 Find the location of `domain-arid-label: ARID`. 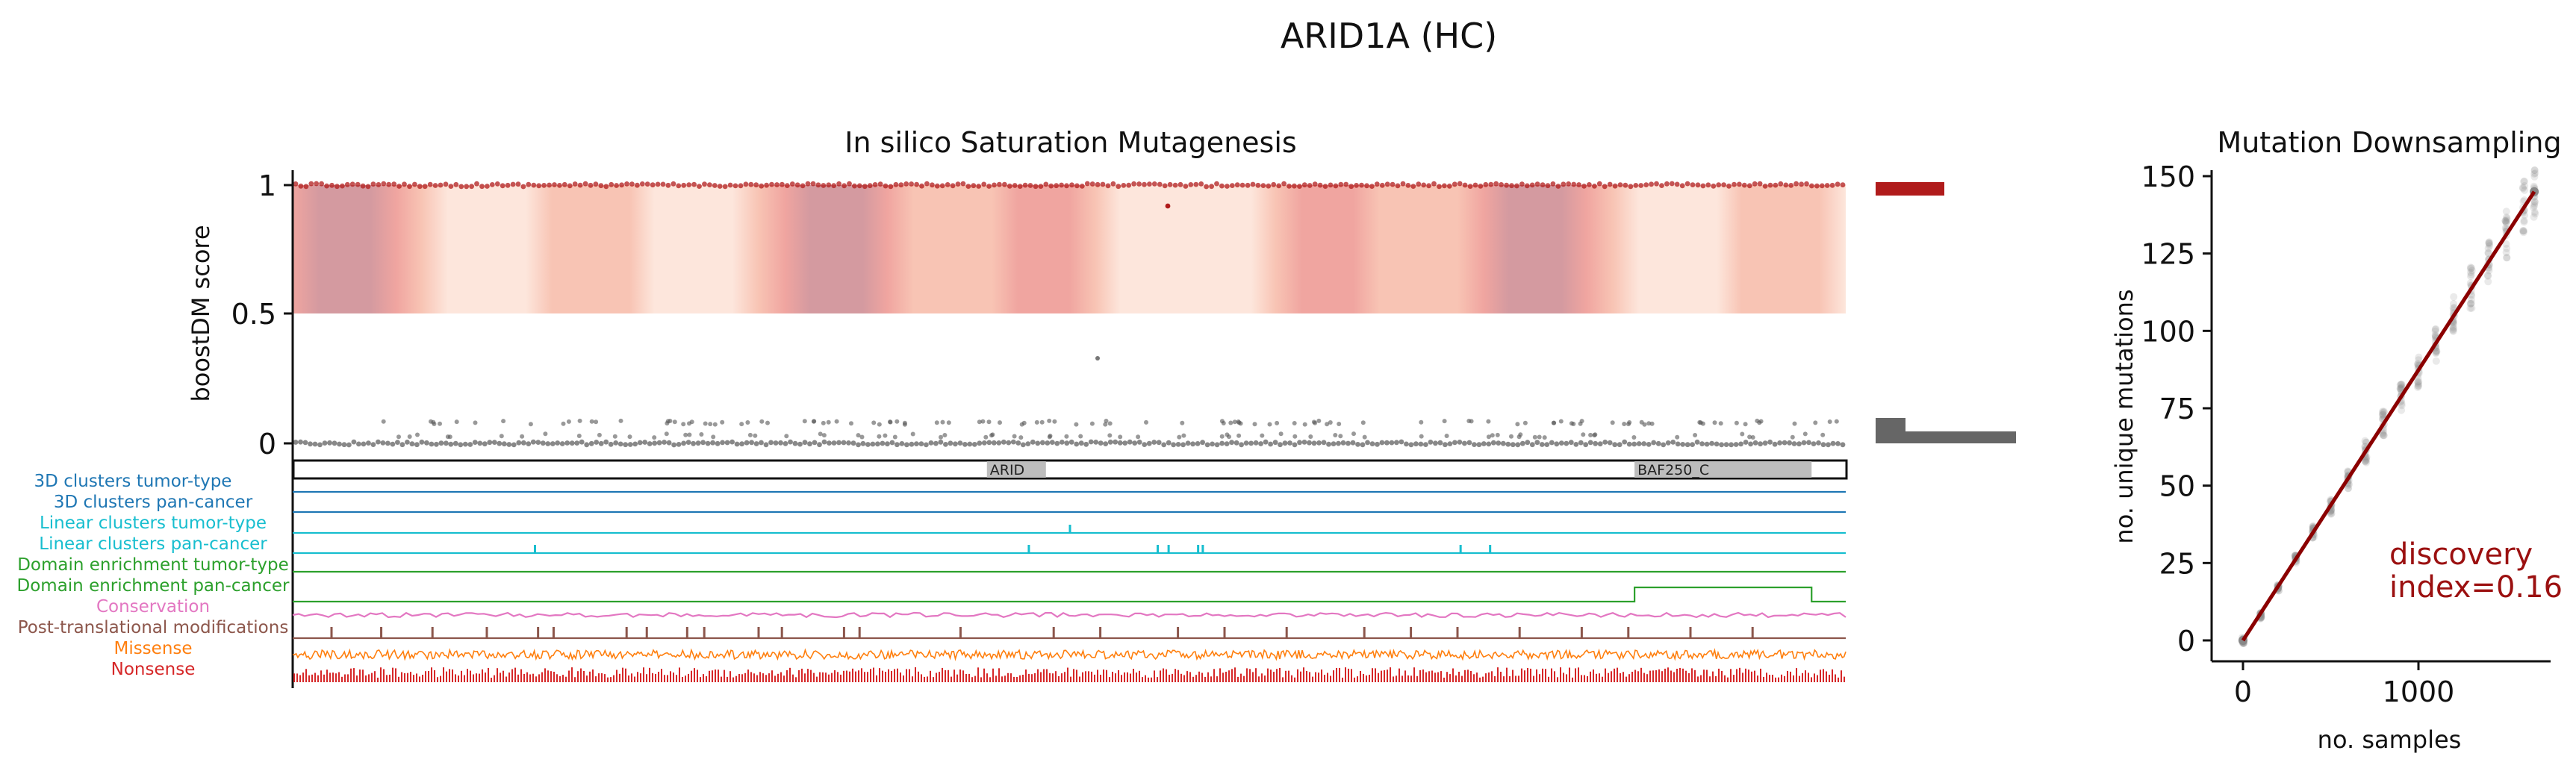

domain-arid-label: ARID is located at coordinates (1007, 470).